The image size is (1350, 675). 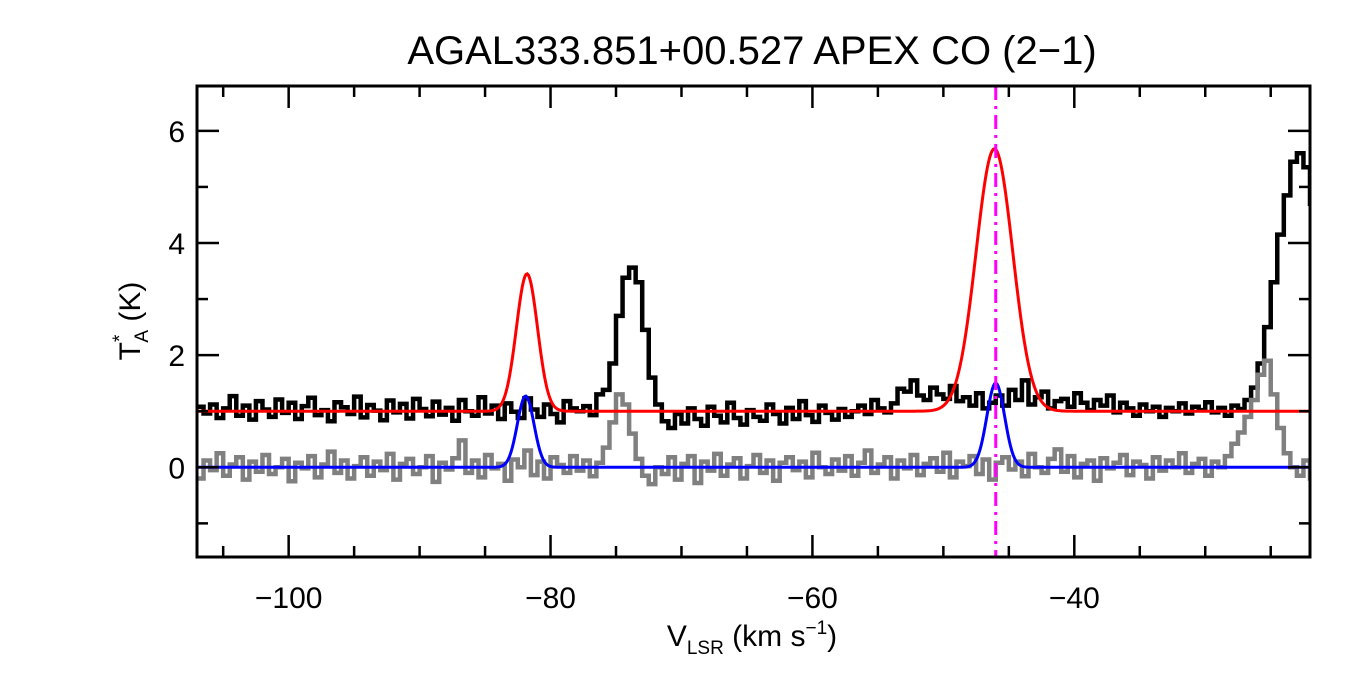 What do you see at coordinates (1074, 598) in the screenshot?
I see `x-tick-label: −40` at bounding box center [1074, 598].